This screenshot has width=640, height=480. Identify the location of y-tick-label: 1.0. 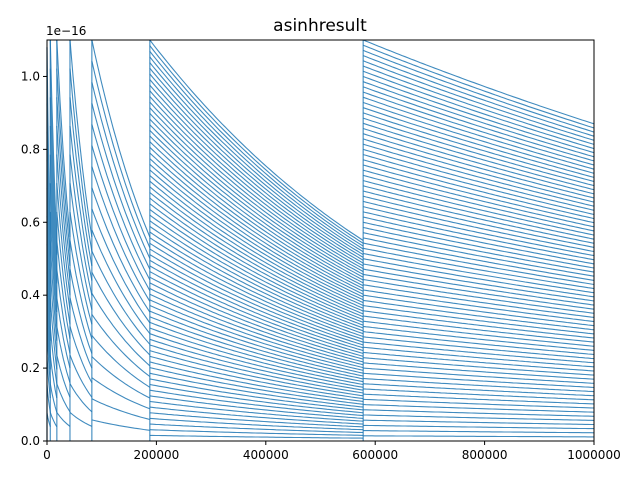
(30, 76).